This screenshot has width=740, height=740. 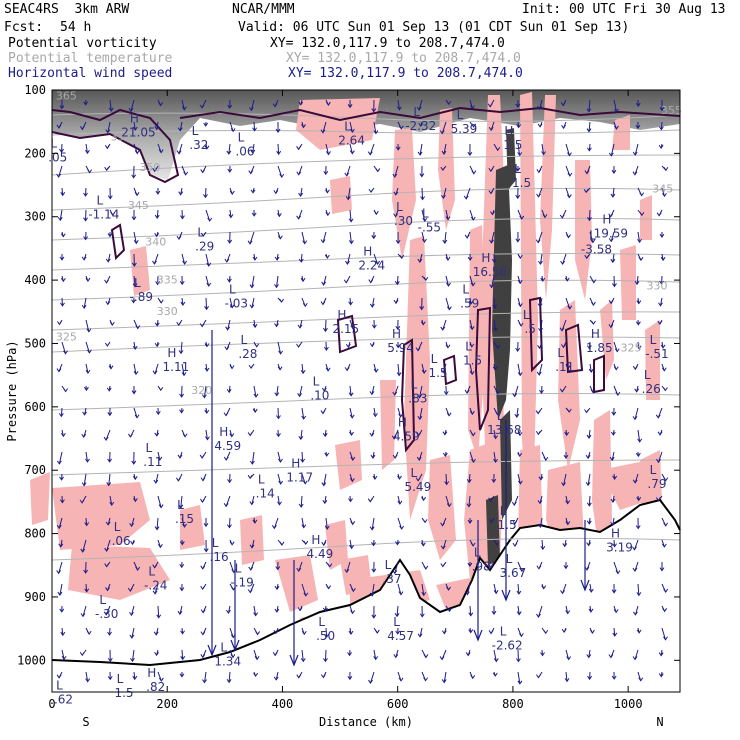 What do you see at coordinates (513, 704) in the screenshot?
I see `x-tick-label: 800` at bounding box center [513, 704].